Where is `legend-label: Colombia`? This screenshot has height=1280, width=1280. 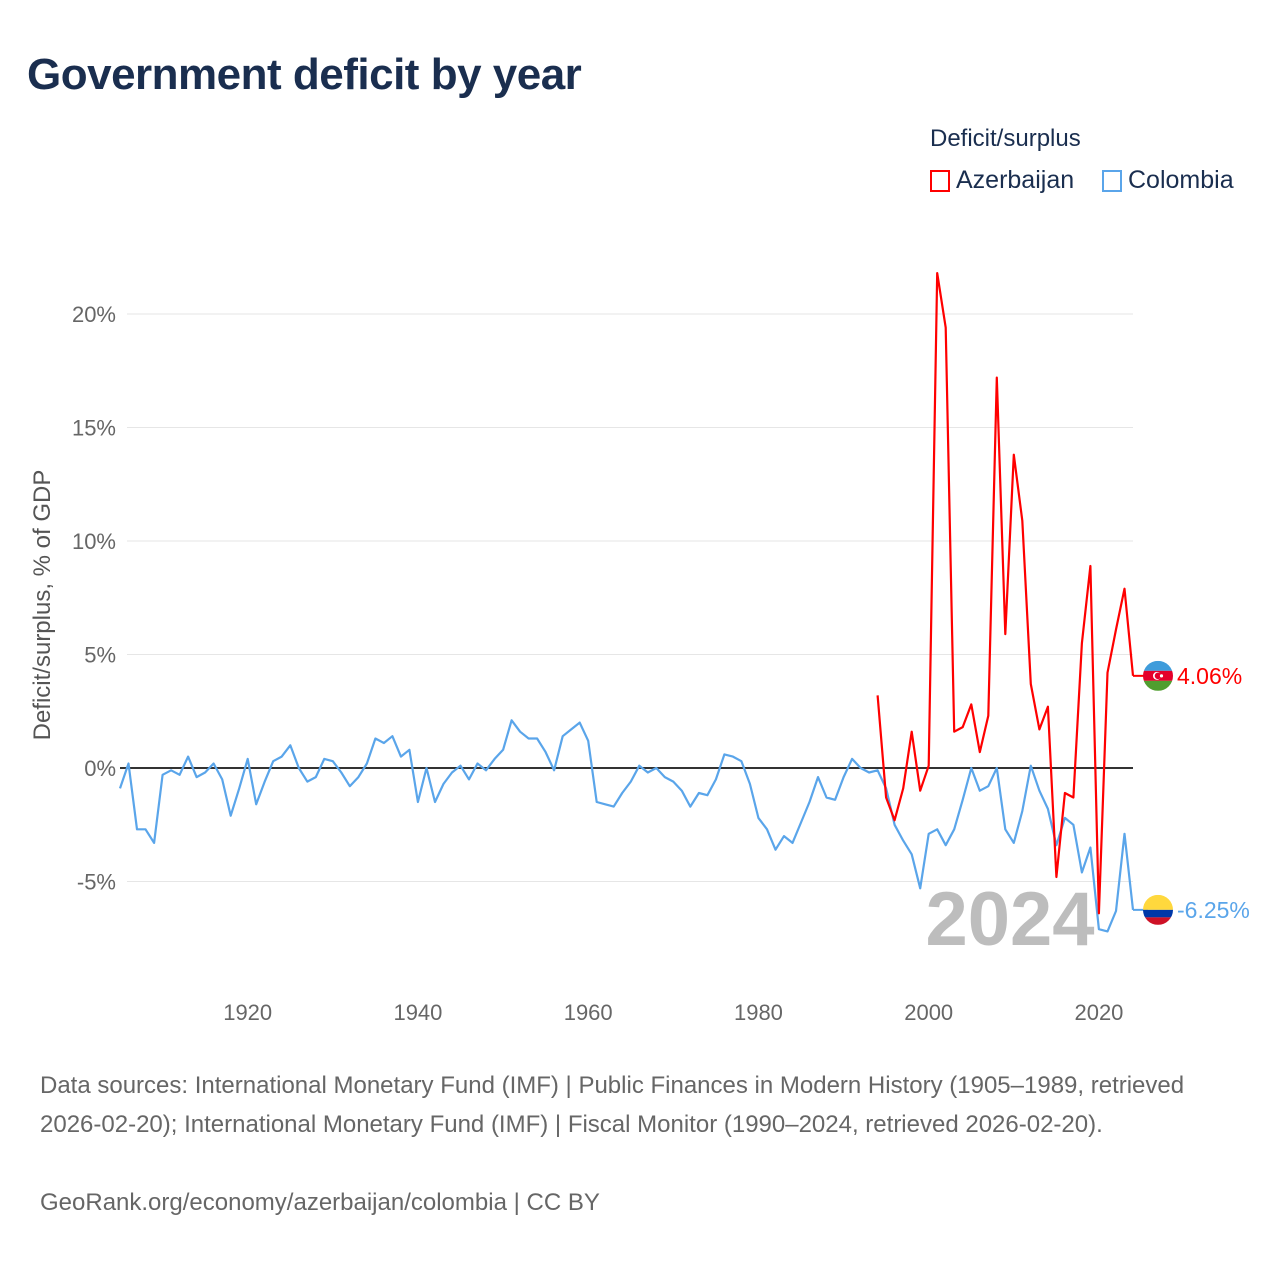
legend-label: Colombia is located at coordinates (1181, 180).